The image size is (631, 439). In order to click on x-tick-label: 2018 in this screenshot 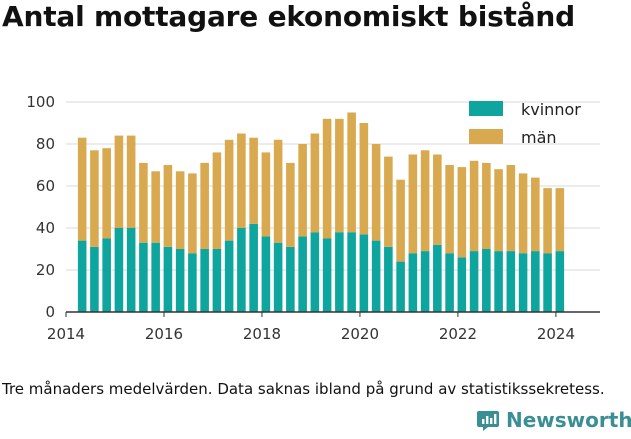, I will do `click(262, 334)`.